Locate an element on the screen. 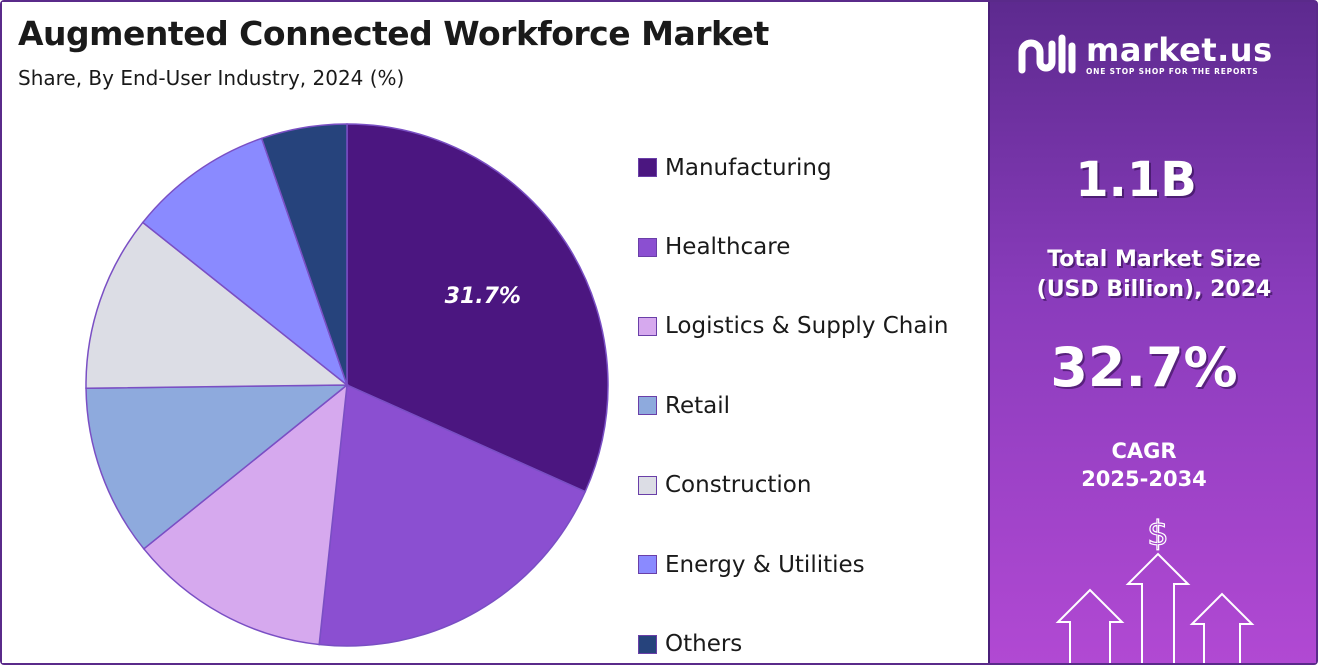  pie-slice-others is located at coordinates (304, 254).